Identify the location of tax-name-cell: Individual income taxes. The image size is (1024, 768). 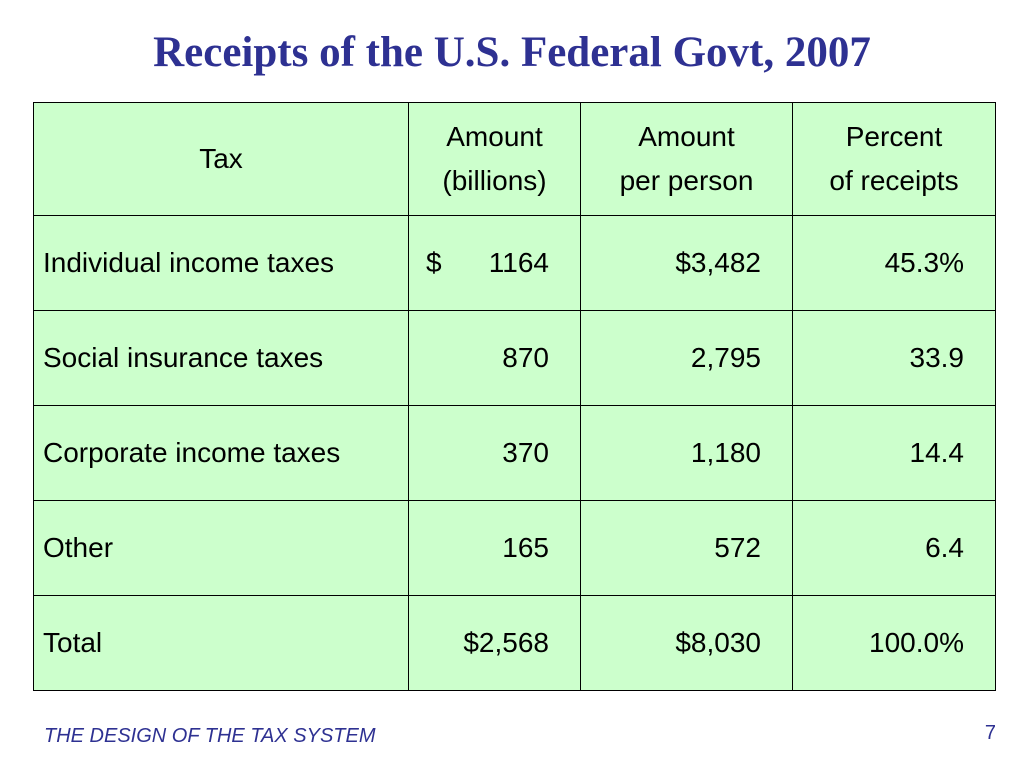
(221, 263).